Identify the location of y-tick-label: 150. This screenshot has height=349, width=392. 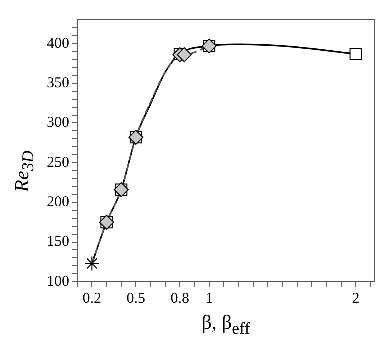
(58, 242).